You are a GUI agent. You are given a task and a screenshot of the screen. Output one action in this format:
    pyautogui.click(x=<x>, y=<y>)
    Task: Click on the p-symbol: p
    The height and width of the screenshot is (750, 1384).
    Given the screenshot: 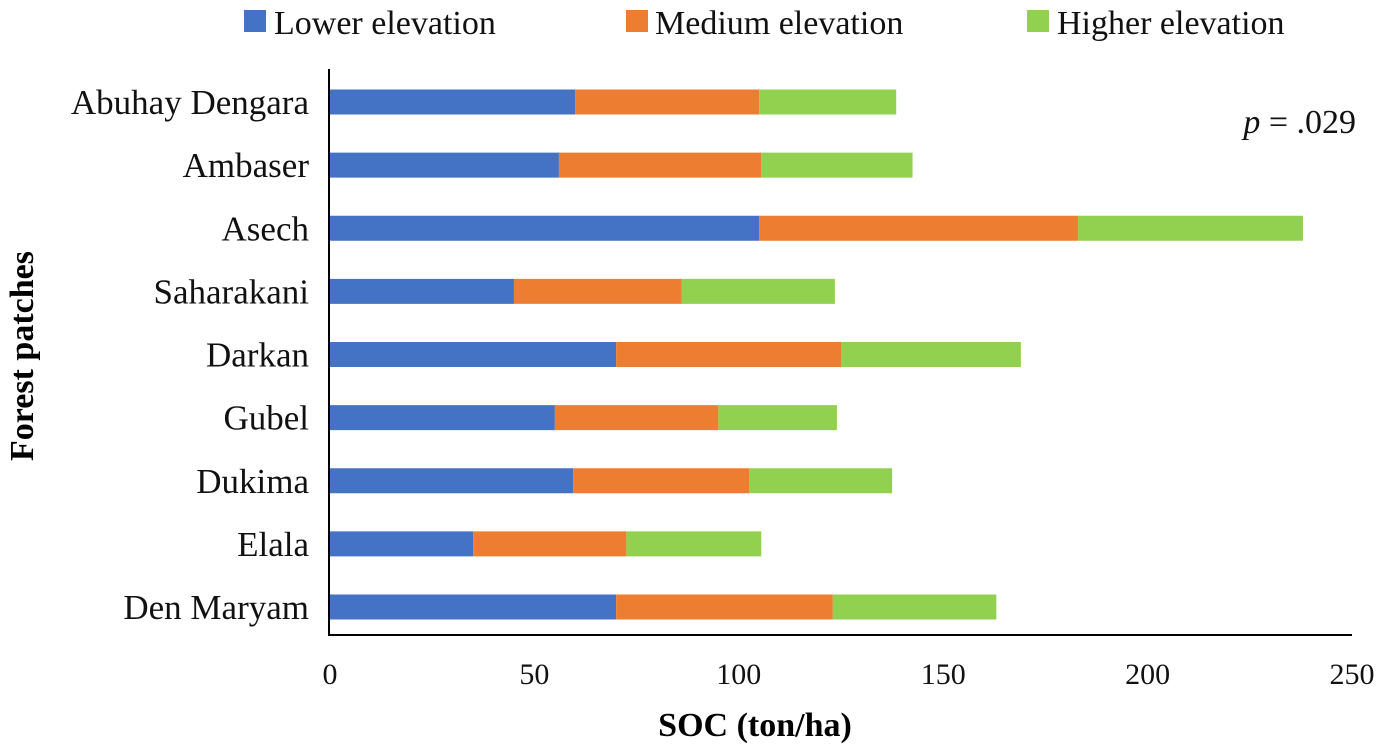 What is the action you would take?
    pyautogui.click(x=1250, y=122)
    